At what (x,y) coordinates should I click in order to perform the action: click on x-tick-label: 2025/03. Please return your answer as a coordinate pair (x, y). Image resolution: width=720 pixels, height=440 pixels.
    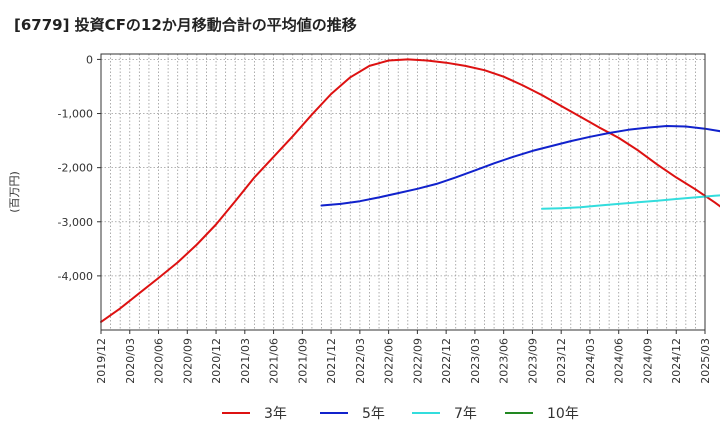
    Looking at the image, I should click on (705, 361).